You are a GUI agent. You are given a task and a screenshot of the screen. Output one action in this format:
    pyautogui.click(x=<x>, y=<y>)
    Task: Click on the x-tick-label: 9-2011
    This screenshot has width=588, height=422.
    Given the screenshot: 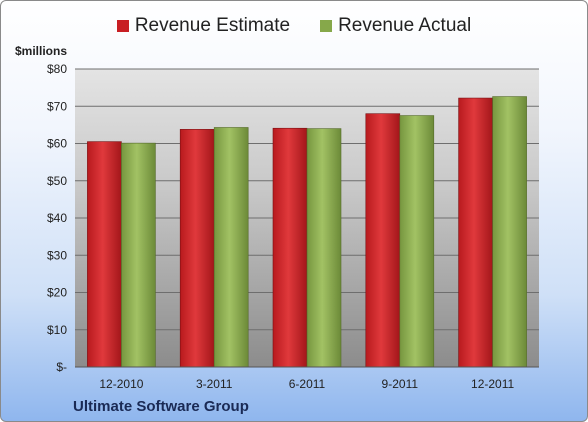 What is the action you would take?
    pyautogui.click(x=400, y=384)
    